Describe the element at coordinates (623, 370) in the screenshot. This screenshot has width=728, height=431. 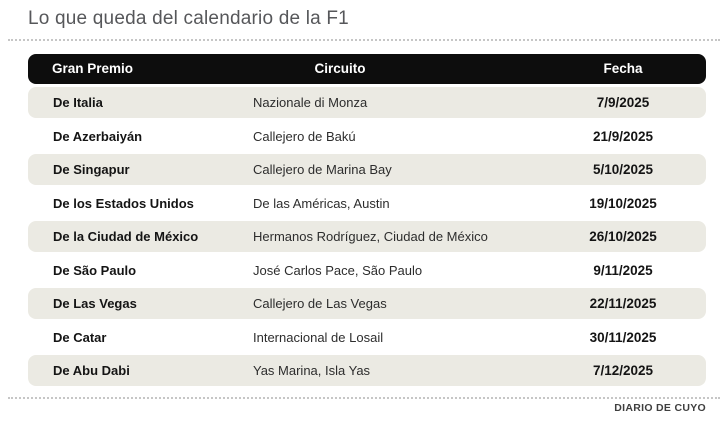
I see `cell-fecha: 7/12/2025` at that location.